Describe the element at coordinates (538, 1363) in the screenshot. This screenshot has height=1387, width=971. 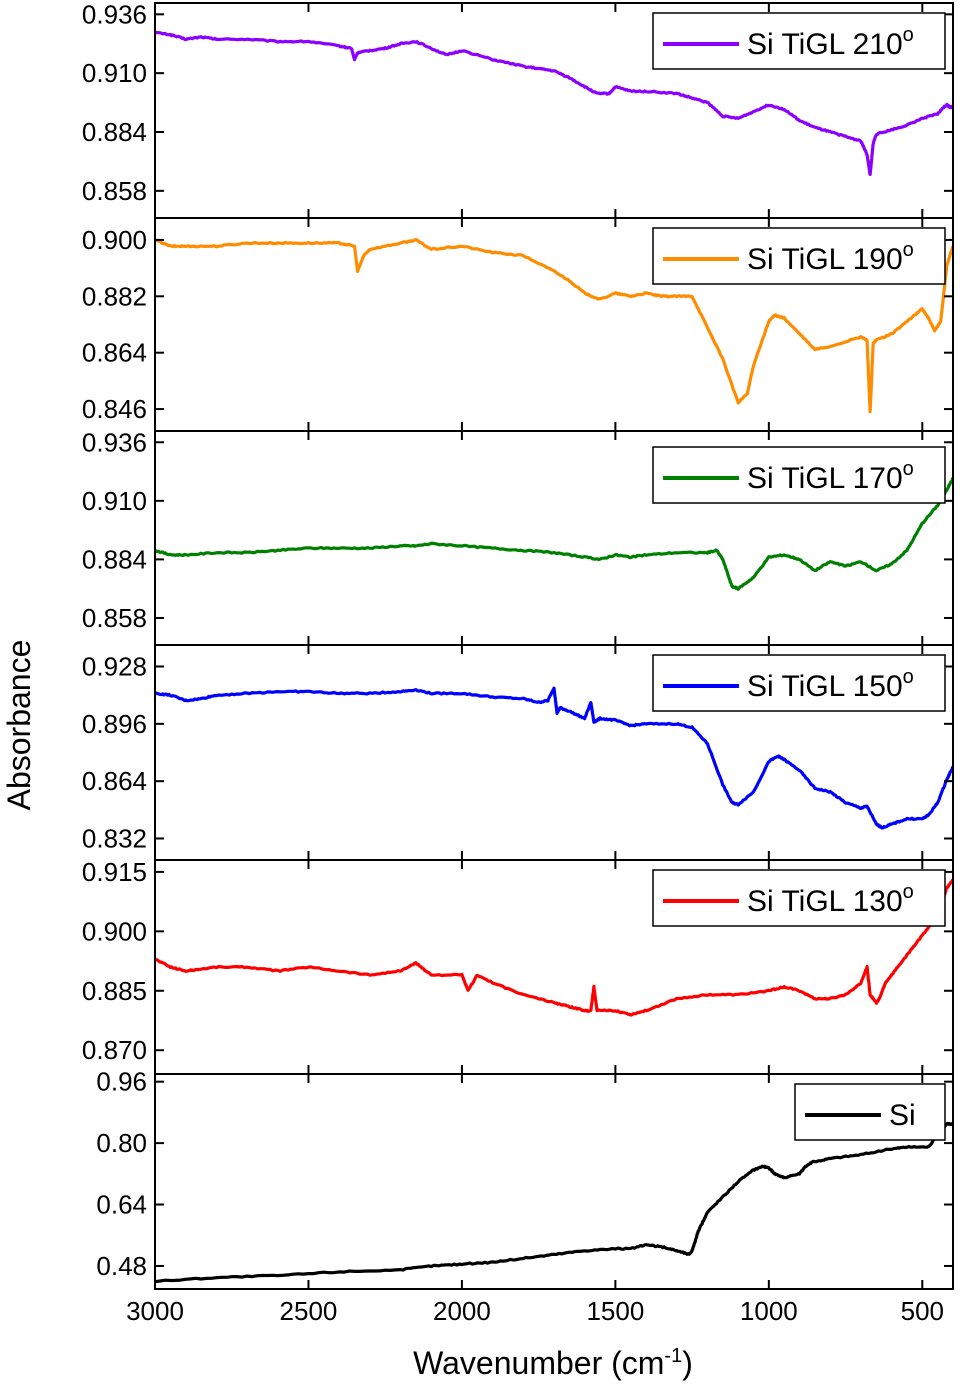
I see `x-axis-title-main: Wavenumber (cm` at that location.